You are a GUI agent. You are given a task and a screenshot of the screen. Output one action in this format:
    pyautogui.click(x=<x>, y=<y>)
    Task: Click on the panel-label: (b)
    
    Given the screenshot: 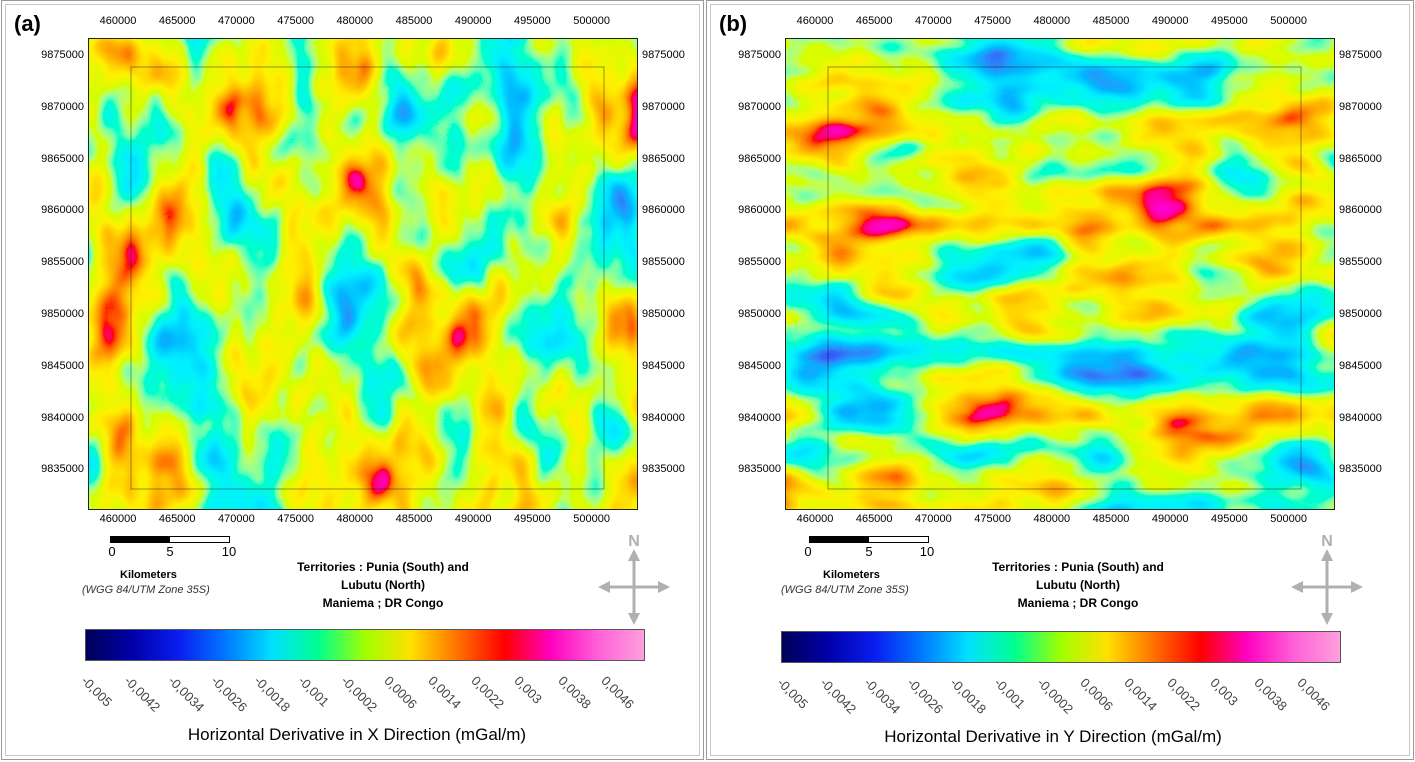 What is the action you would take?
    pyautogui.click(x=733, y=23)
    